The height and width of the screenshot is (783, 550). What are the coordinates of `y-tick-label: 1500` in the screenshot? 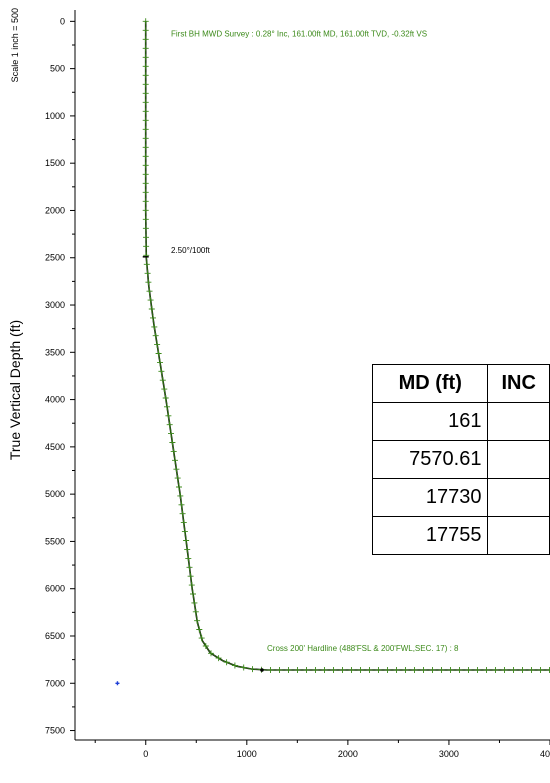 It's located at (55, 163).